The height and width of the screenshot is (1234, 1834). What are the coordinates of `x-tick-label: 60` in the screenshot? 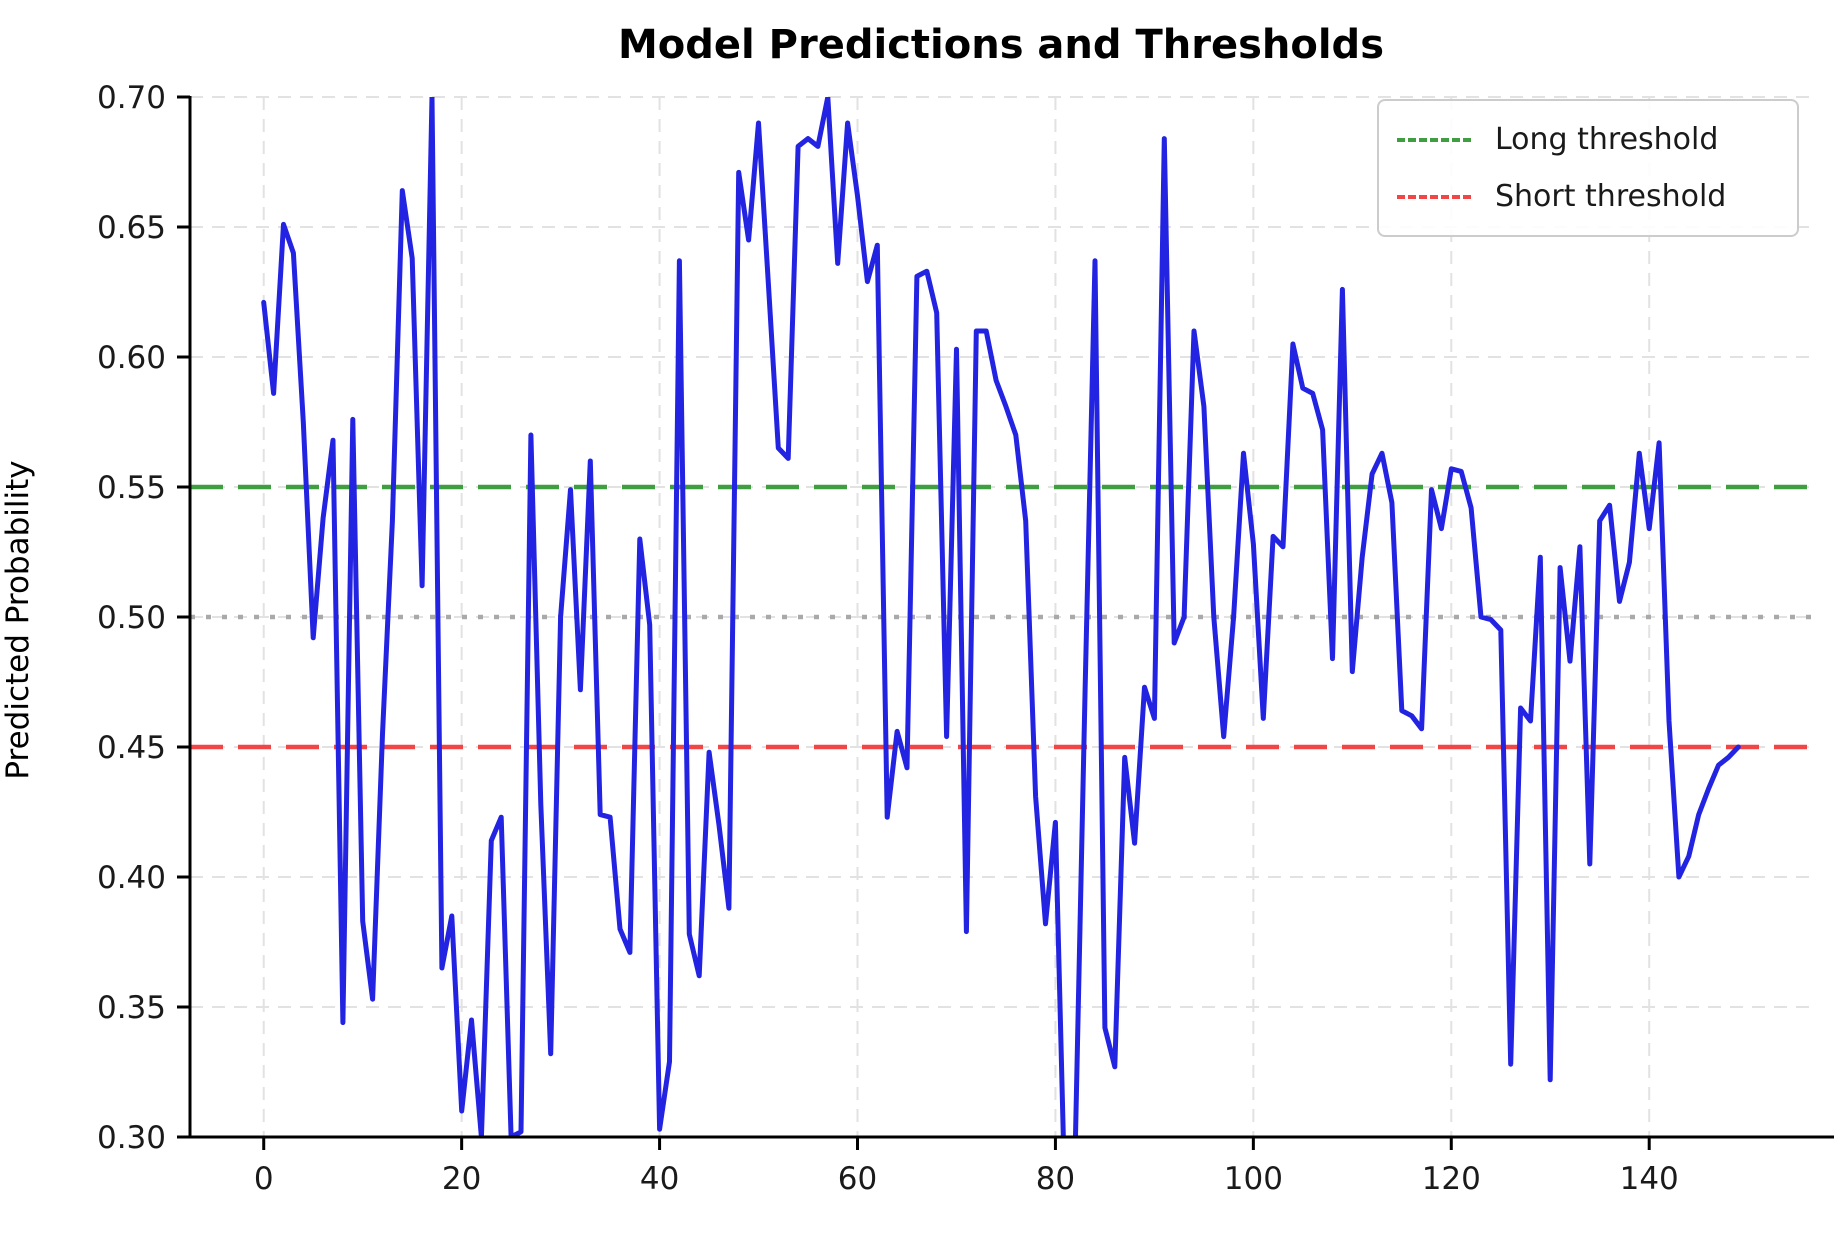 It's located at (857, 1179).